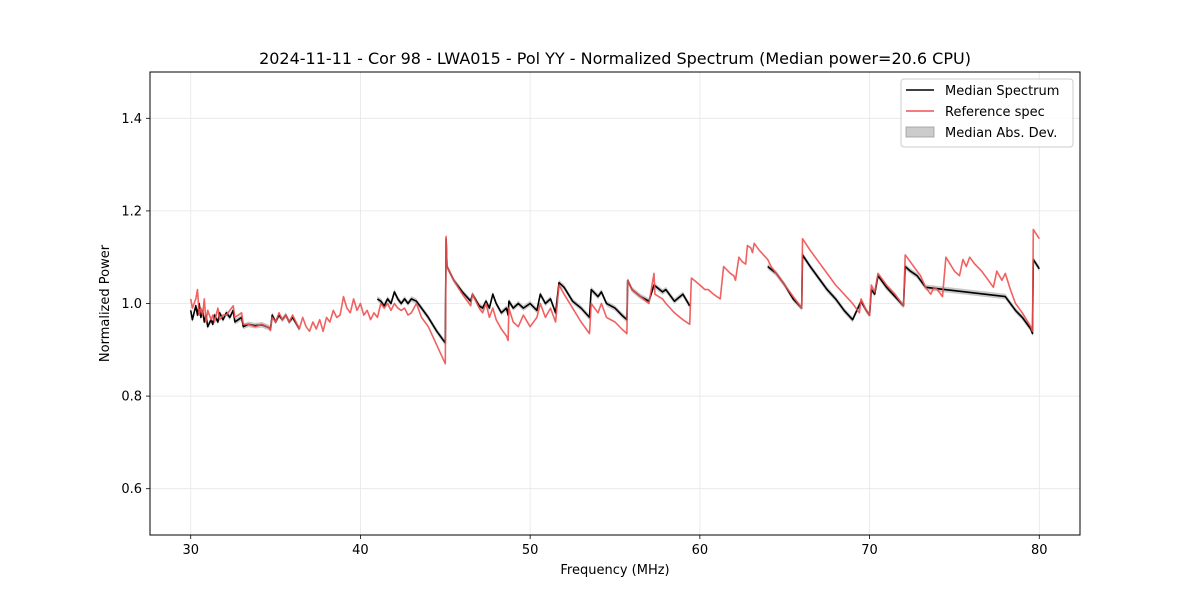 The width and height of the screenshot is (1200, 600). What do you see at coordinates (131, 304) in the screenshot?
I see `y-tick-label: 1.0` at bounding box center [131, 304].